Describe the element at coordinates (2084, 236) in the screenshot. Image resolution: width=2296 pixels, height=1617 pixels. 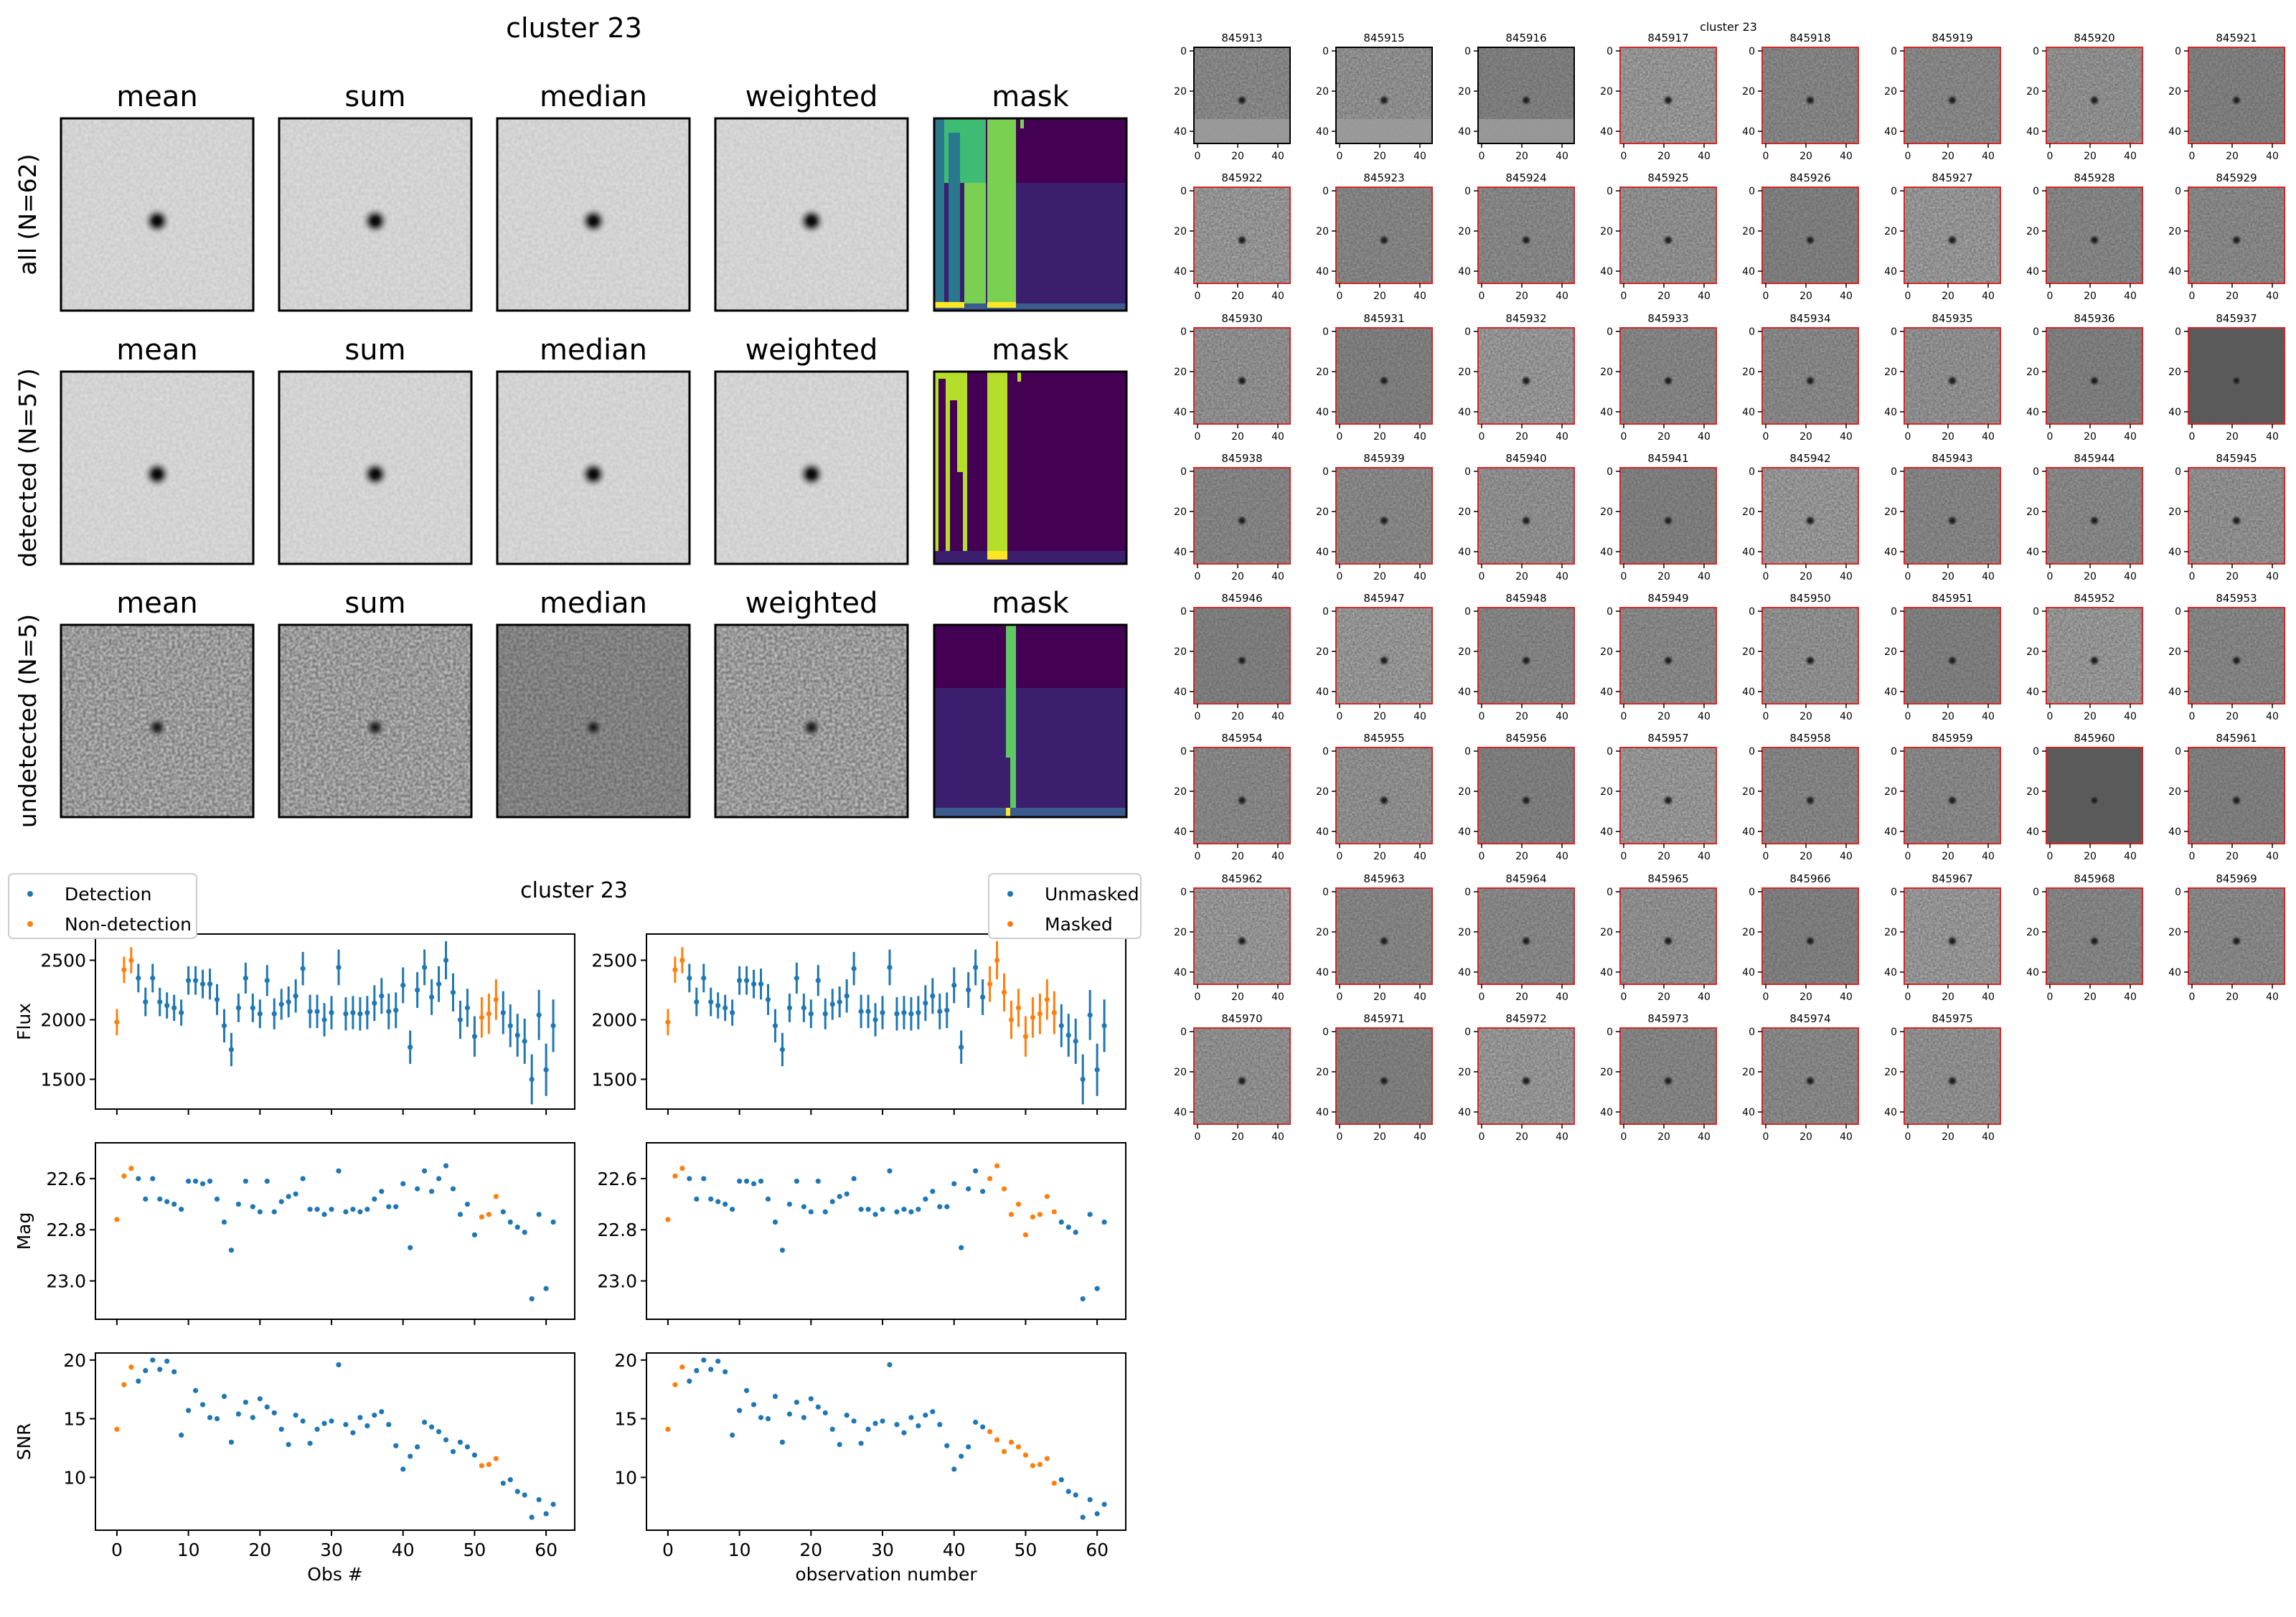
I see `cutout-thumbnail: 845928 0 20 40 0 20 40` at that location.